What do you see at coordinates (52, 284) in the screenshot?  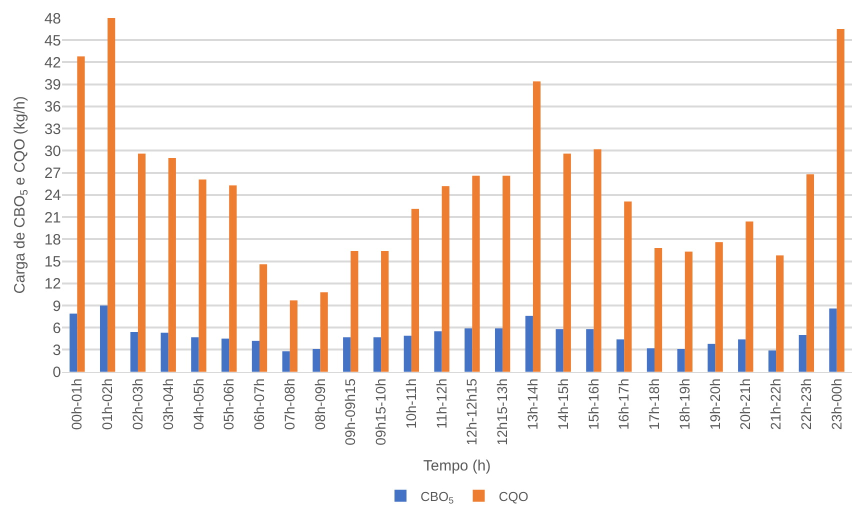 I see `y-tick-label: 12` at bounding box center [52, 284].